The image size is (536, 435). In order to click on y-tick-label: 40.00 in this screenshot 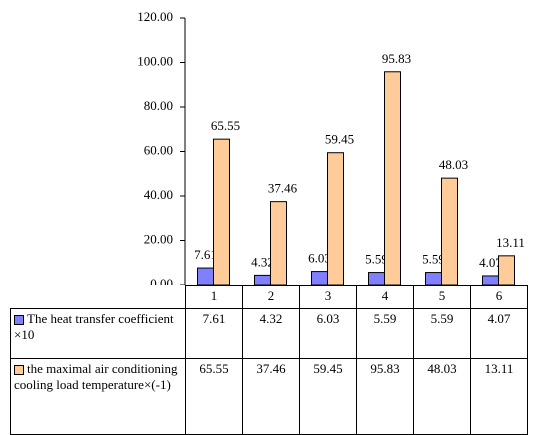, I will do `click(158, 194)`.